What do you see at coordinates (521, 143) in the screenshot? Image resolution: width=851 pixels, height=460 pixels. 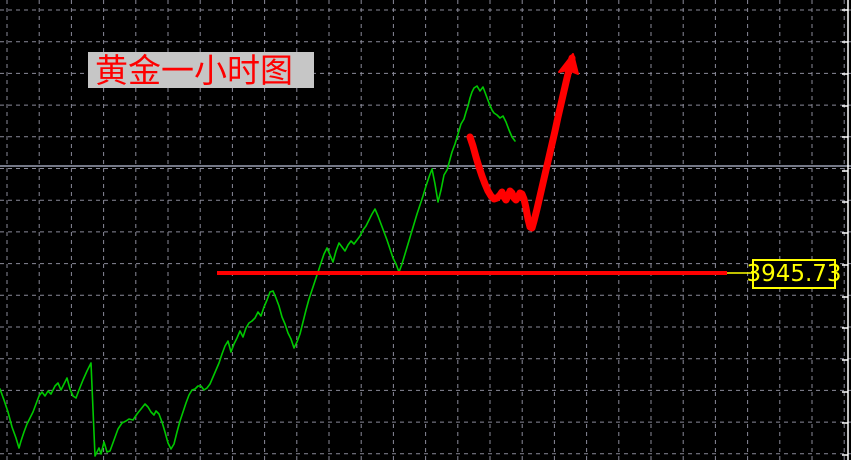 I see `forecast-arrow-path` at bounding box center [521, 143].